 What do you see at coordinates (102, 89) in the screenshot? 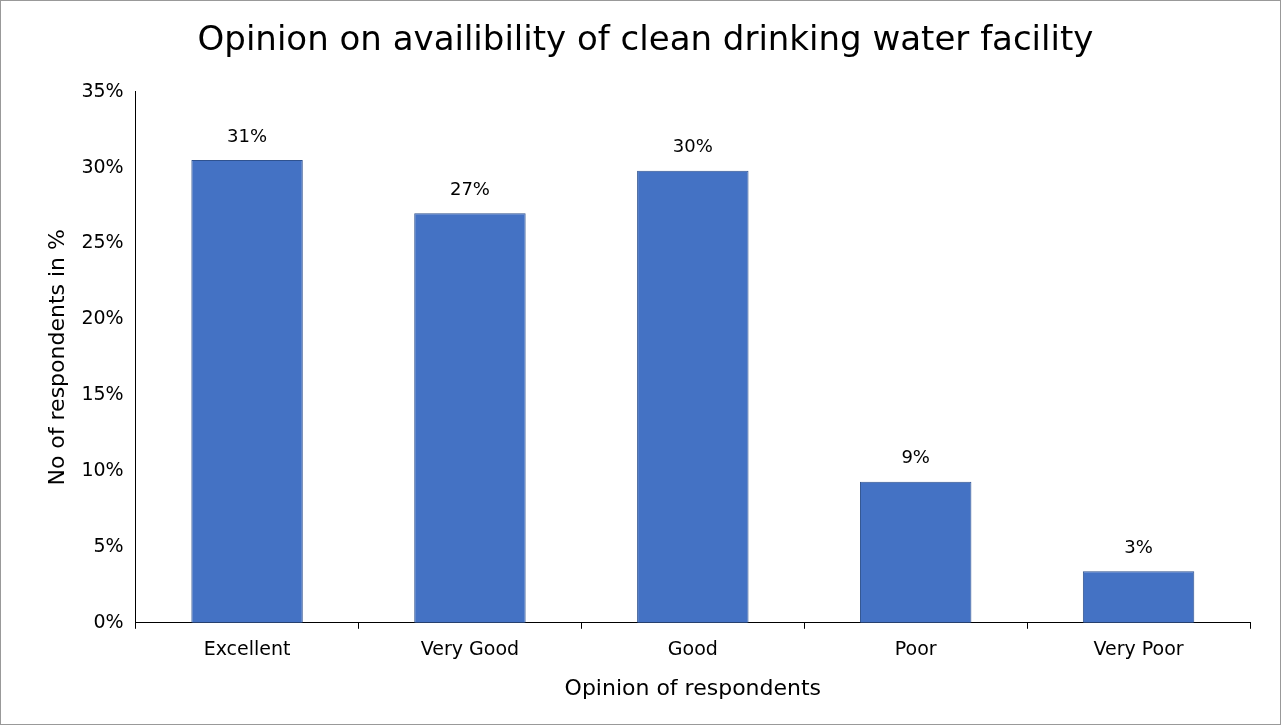
I see `y-tick-label: 35%` at bounding box center [102, 89].